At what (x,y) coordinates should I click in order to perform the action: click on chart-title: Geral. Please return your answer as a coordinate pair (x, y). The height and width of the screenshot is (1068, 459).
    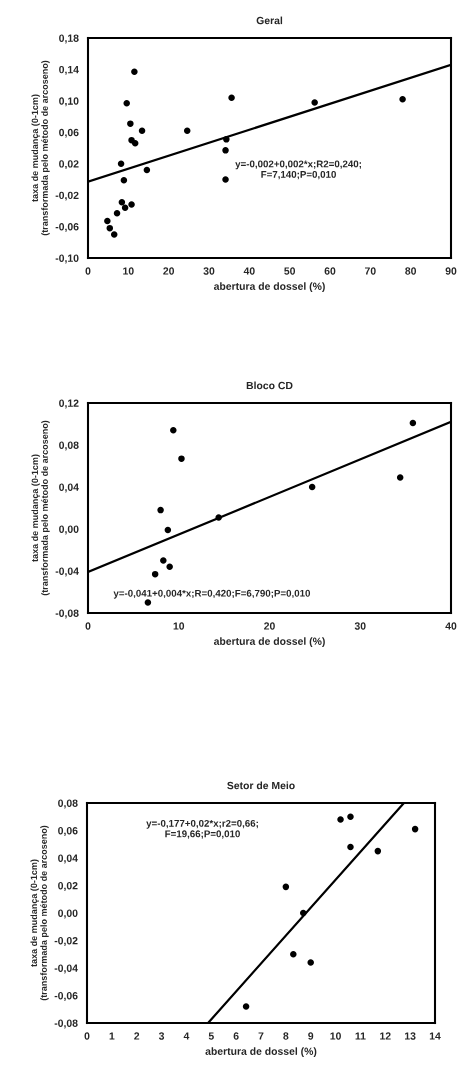
    Looking at the image, I should click on (269, 20).